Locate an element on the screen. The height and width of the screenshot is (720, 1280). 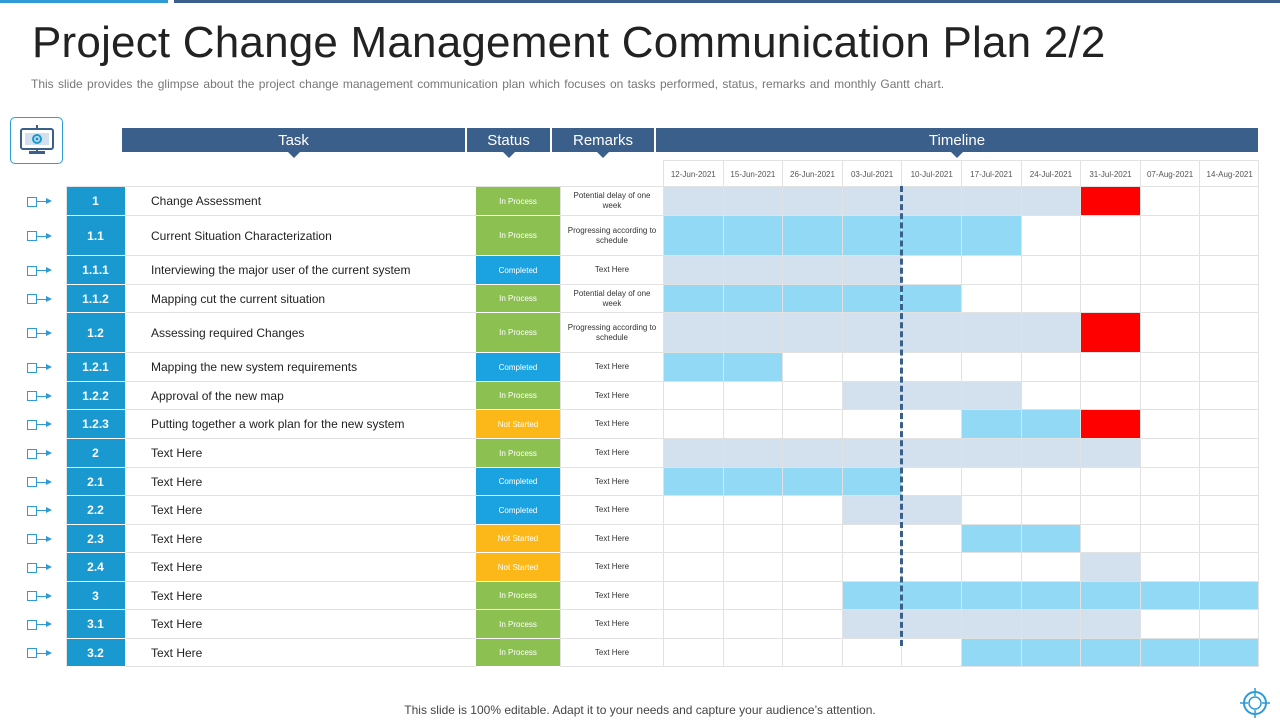
timeline-date: 12-Jun-2021 is located at coordinates (693, 173).